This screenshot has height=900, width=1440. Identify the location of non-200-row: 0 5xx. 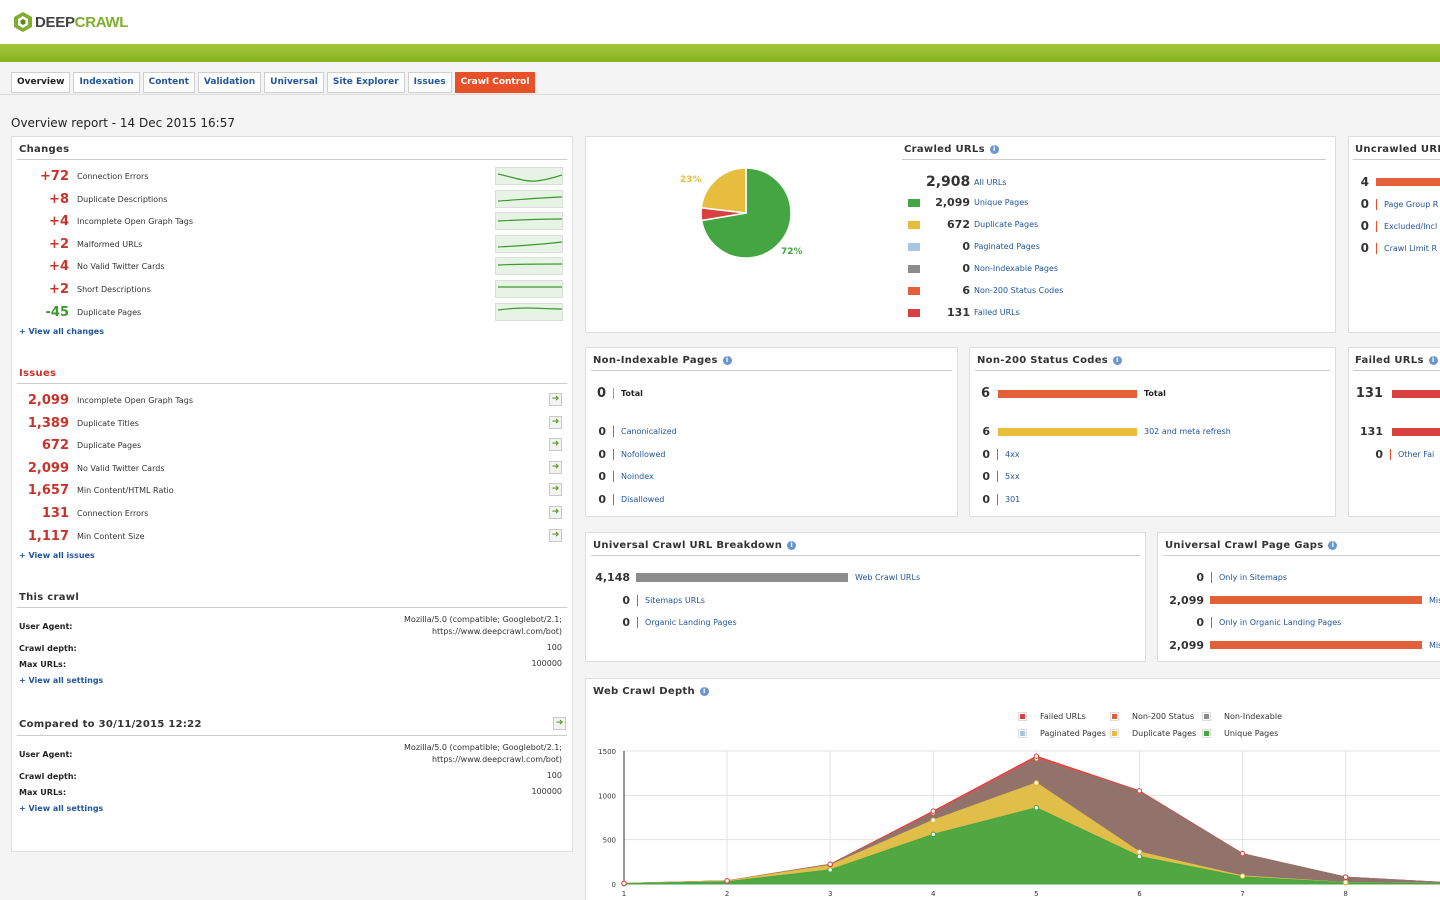
(995, 476).